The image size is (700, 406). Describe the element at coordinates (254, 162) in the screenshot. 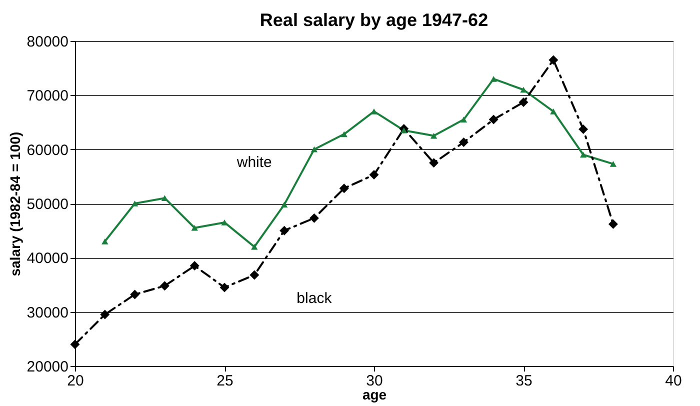

I see `series-label: white` at that location.